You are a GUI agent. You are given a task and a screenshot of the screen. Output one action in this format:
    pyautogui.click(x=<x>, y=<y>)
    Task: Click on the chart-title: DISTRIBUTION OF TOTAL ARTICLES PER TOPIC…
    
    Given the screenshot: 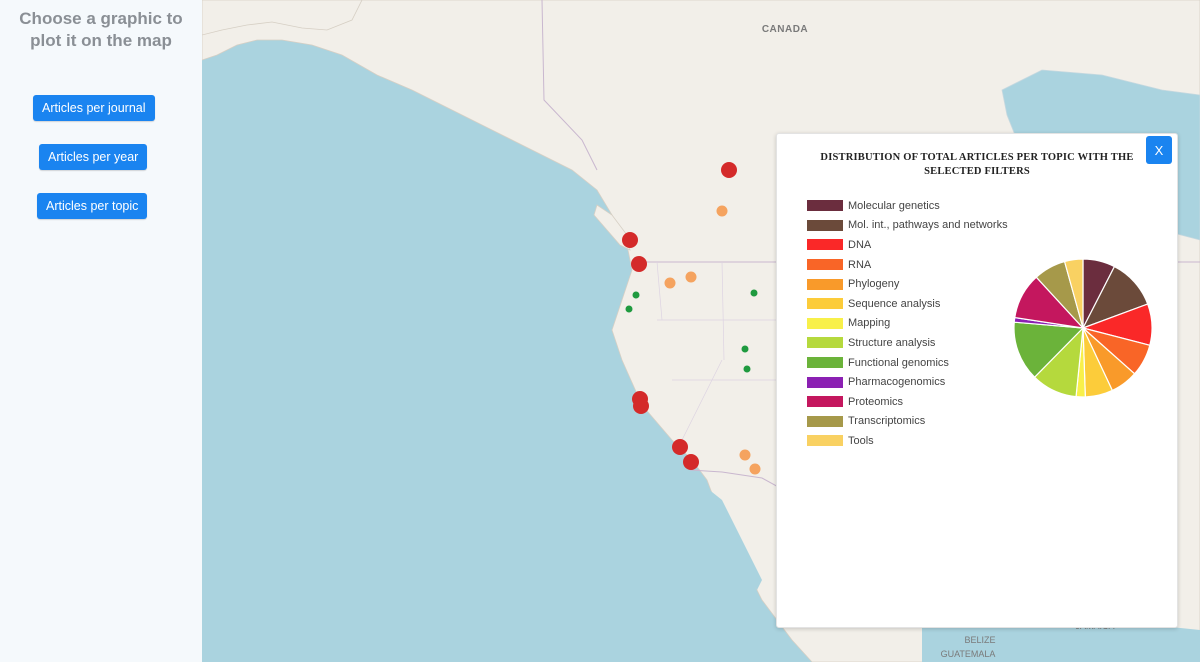 What is the action you would take?
    pyautogui.click(x=977, y=164)
    